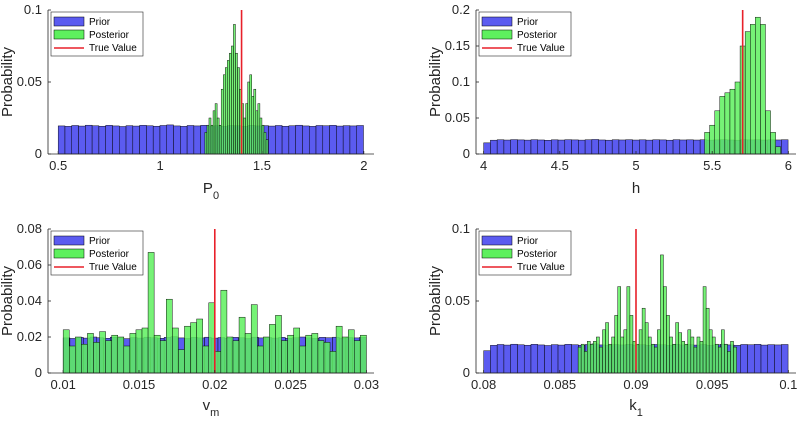 The image size is (800, 422). I want to click on y-tick-label: 0.1, so click(33, 9).